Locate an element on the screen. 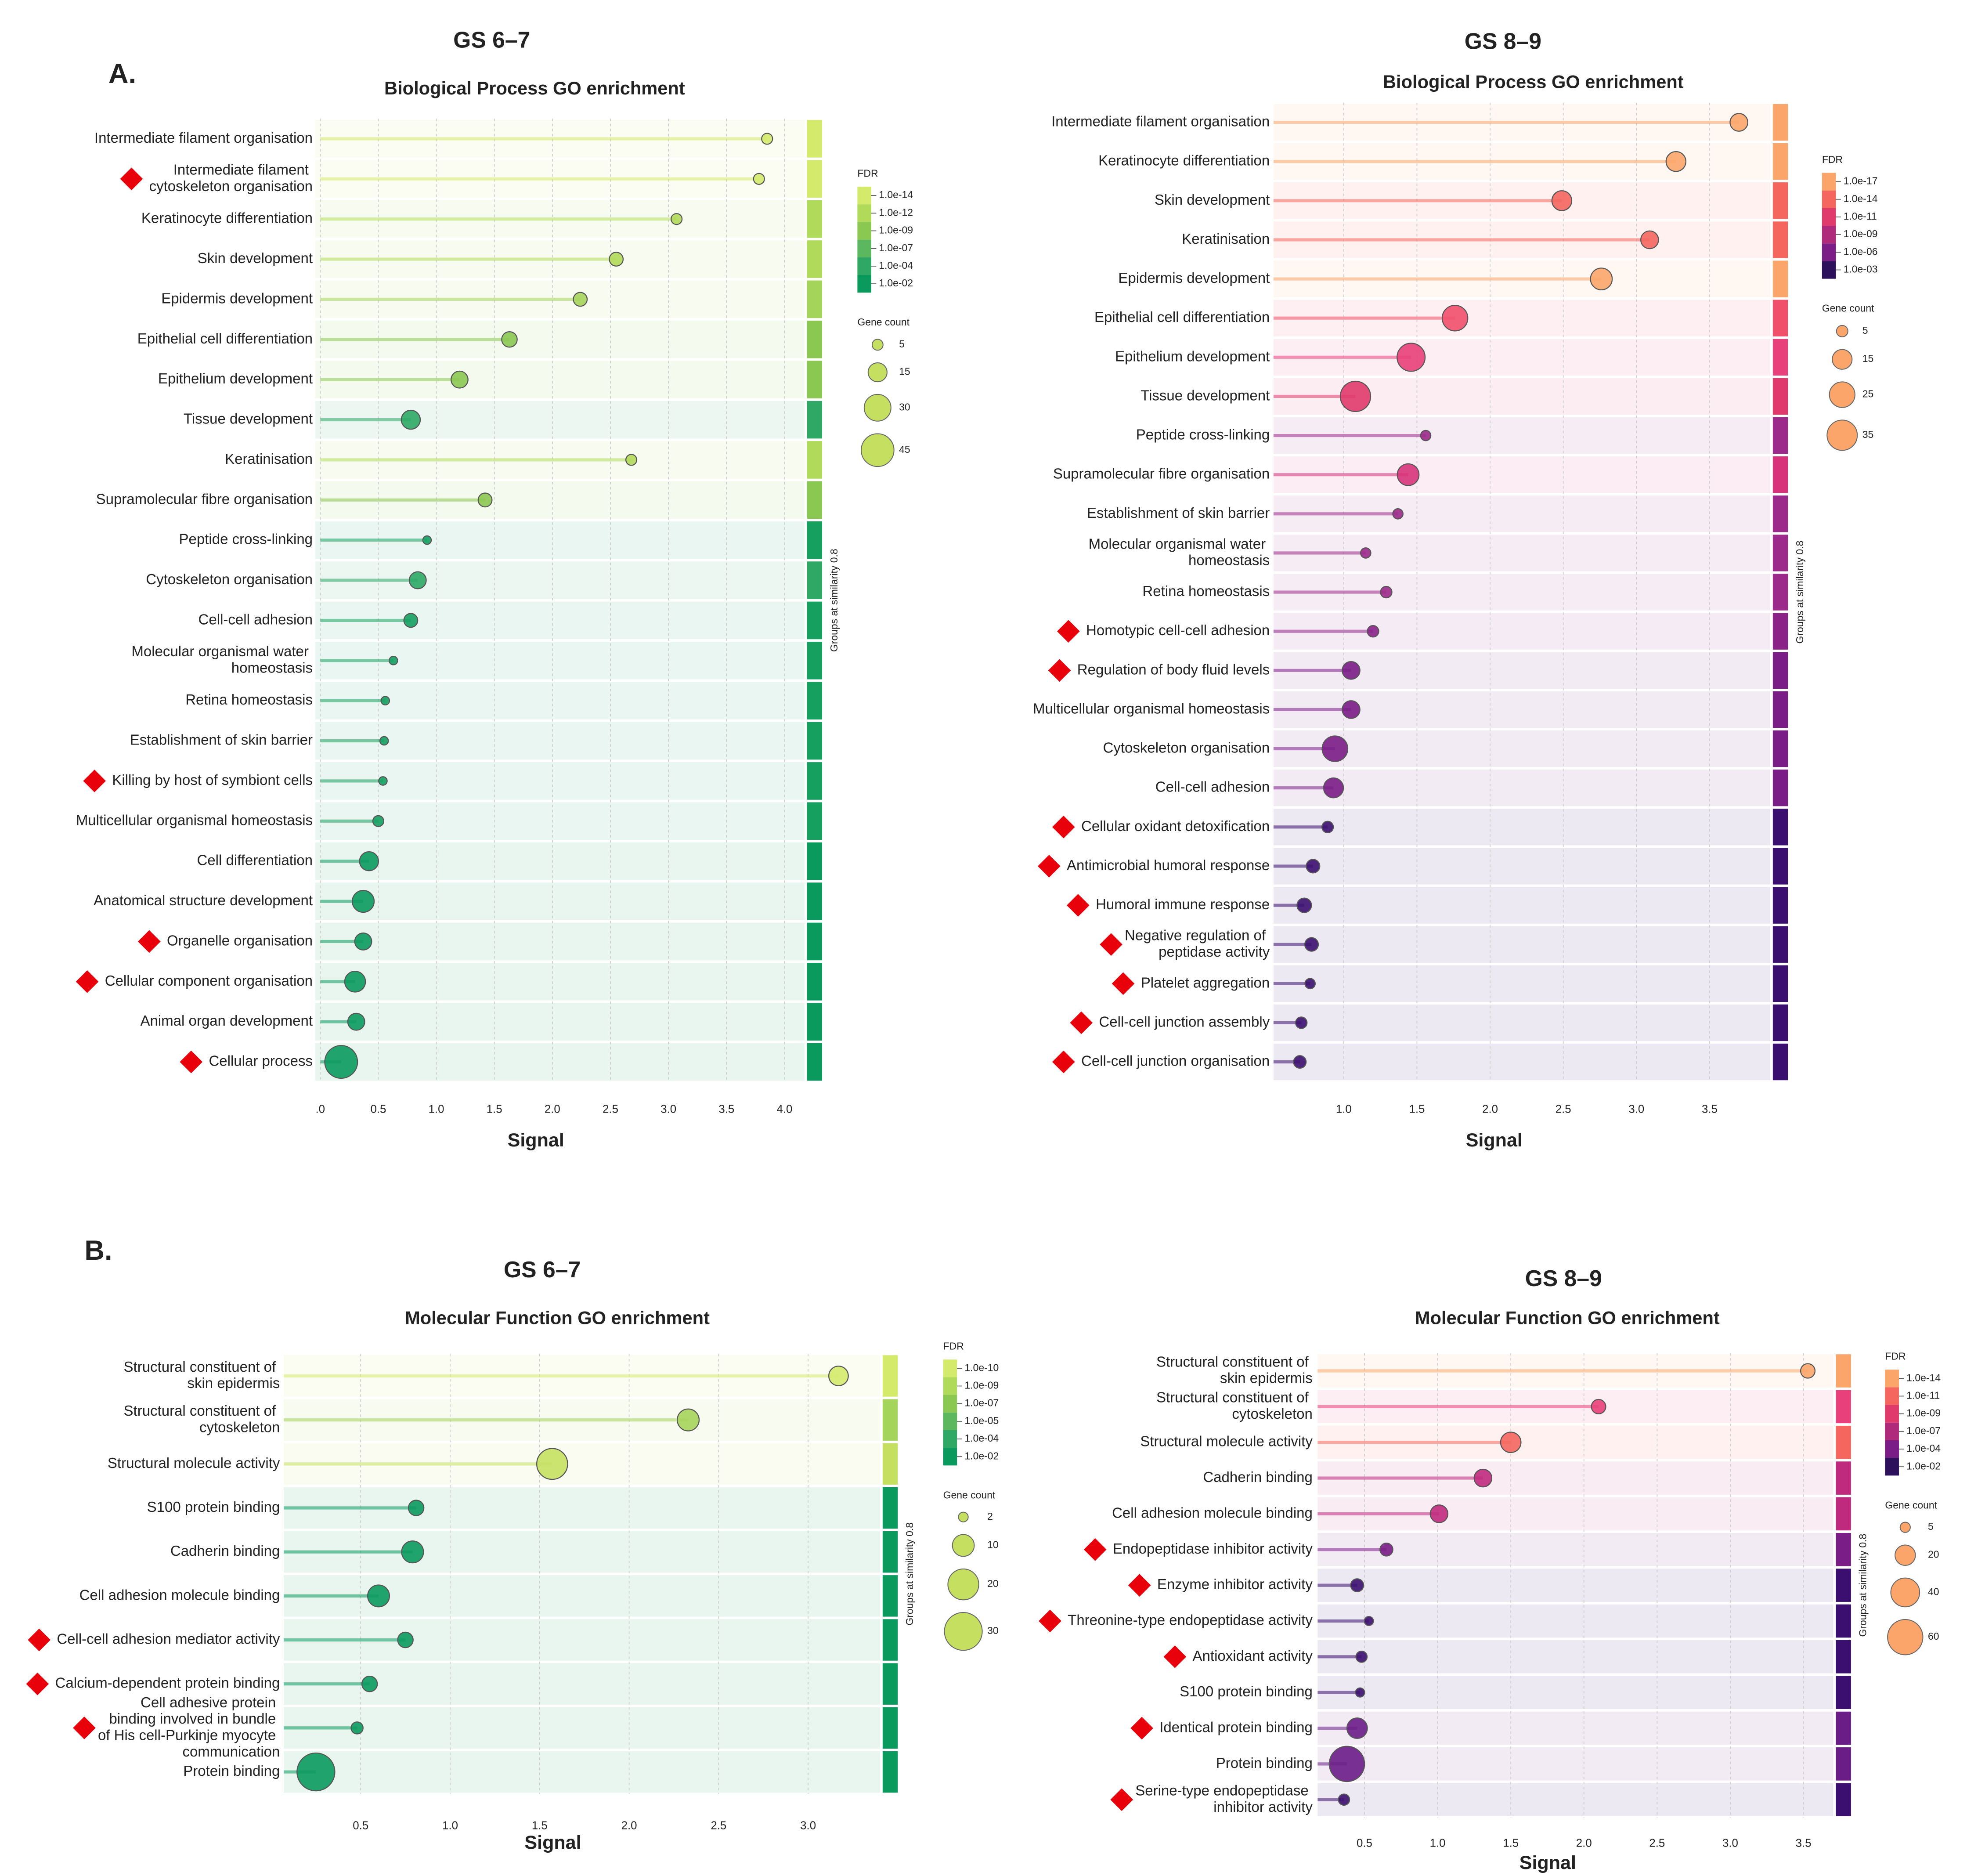 Image resolution: width=1967 pixels, height=1876 pixels. category-label: Animal organ development is located at coordinates (226, 1020).